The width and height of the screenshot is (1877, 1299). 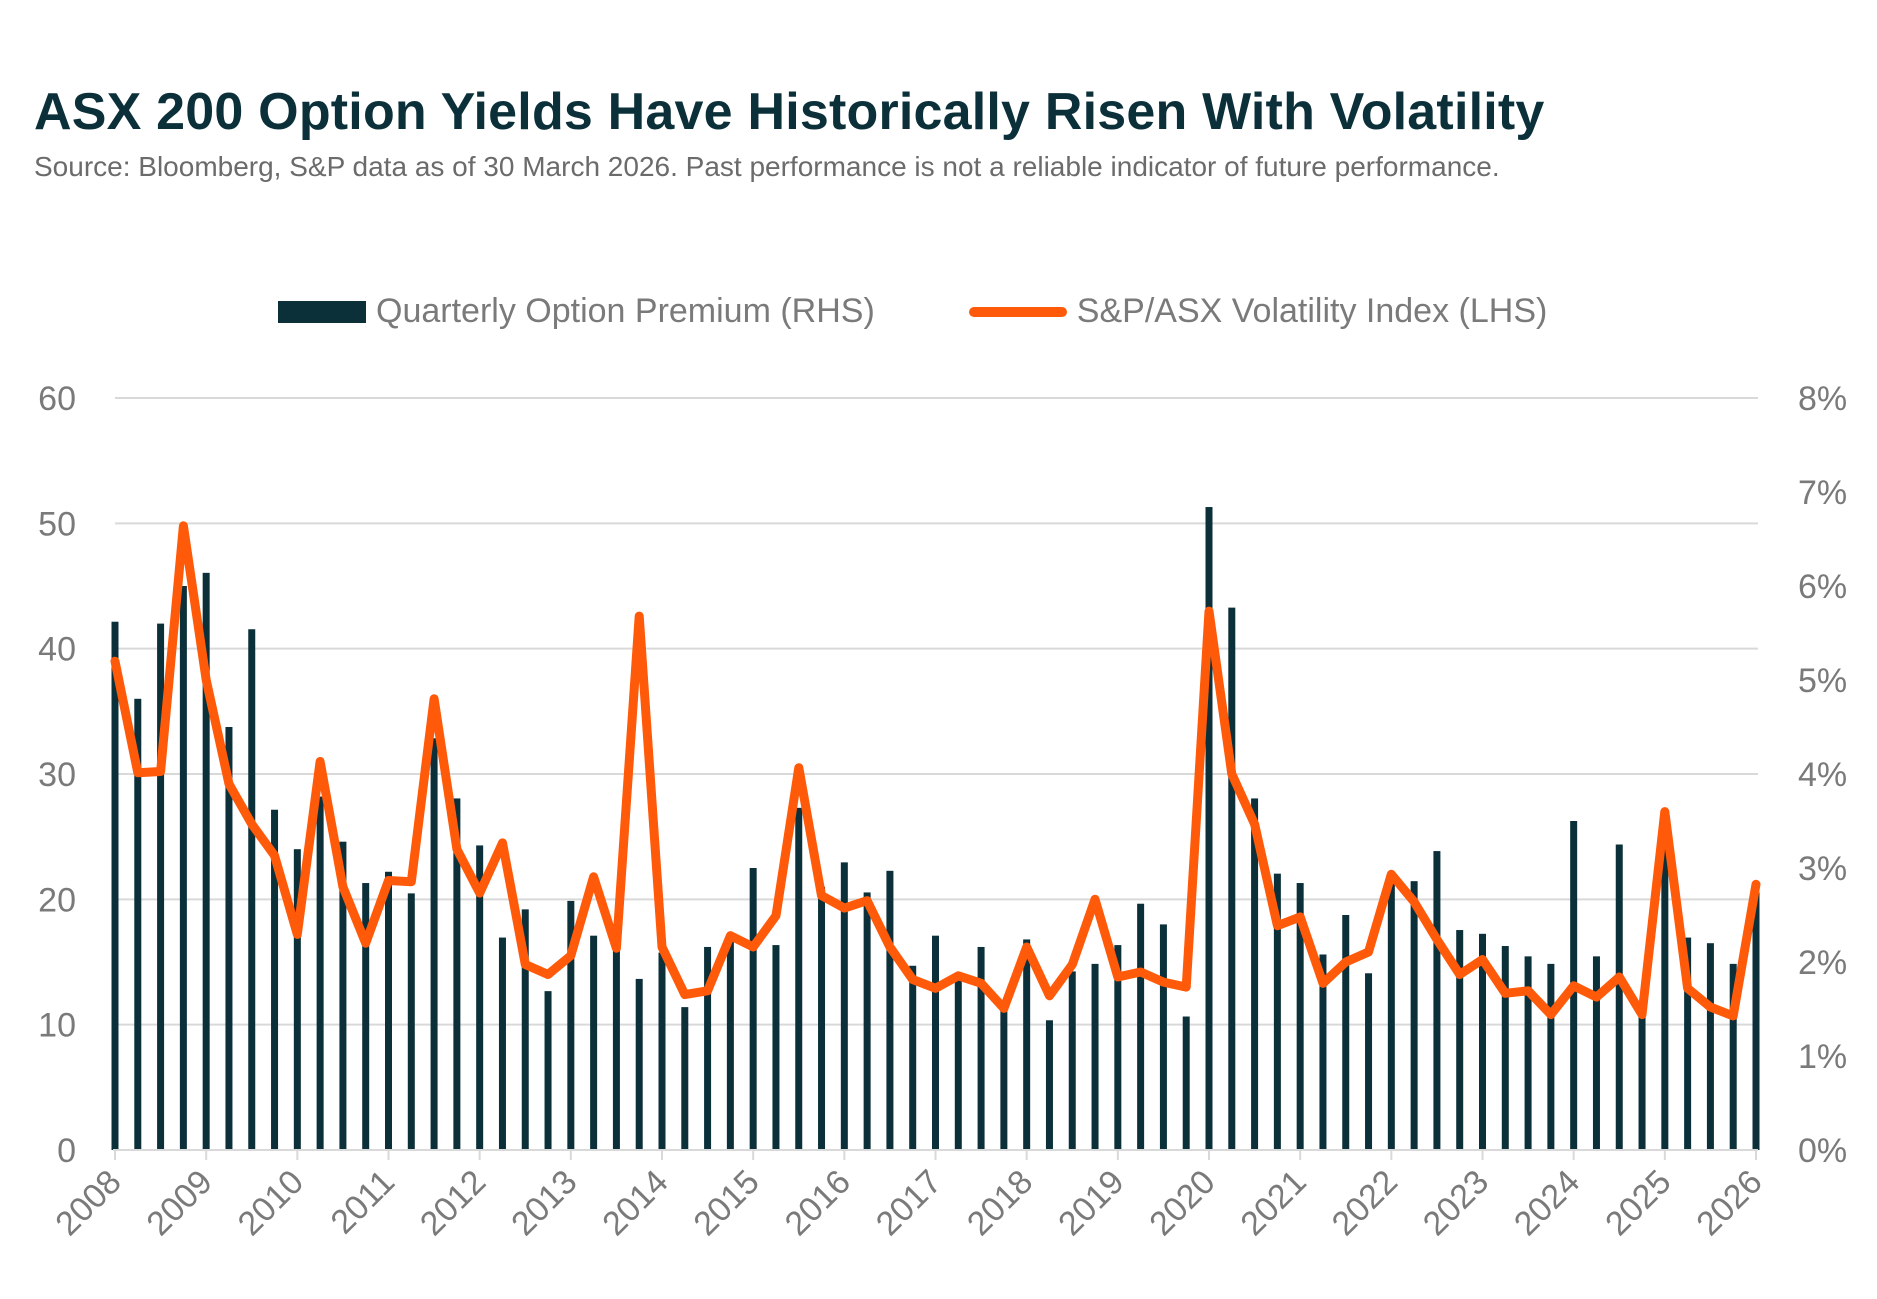 What do you see at coordinates (1822, 1057) in the screenshot?
I see `right-axis-tick-label: 1%` at bounding box center [1822, 1057].